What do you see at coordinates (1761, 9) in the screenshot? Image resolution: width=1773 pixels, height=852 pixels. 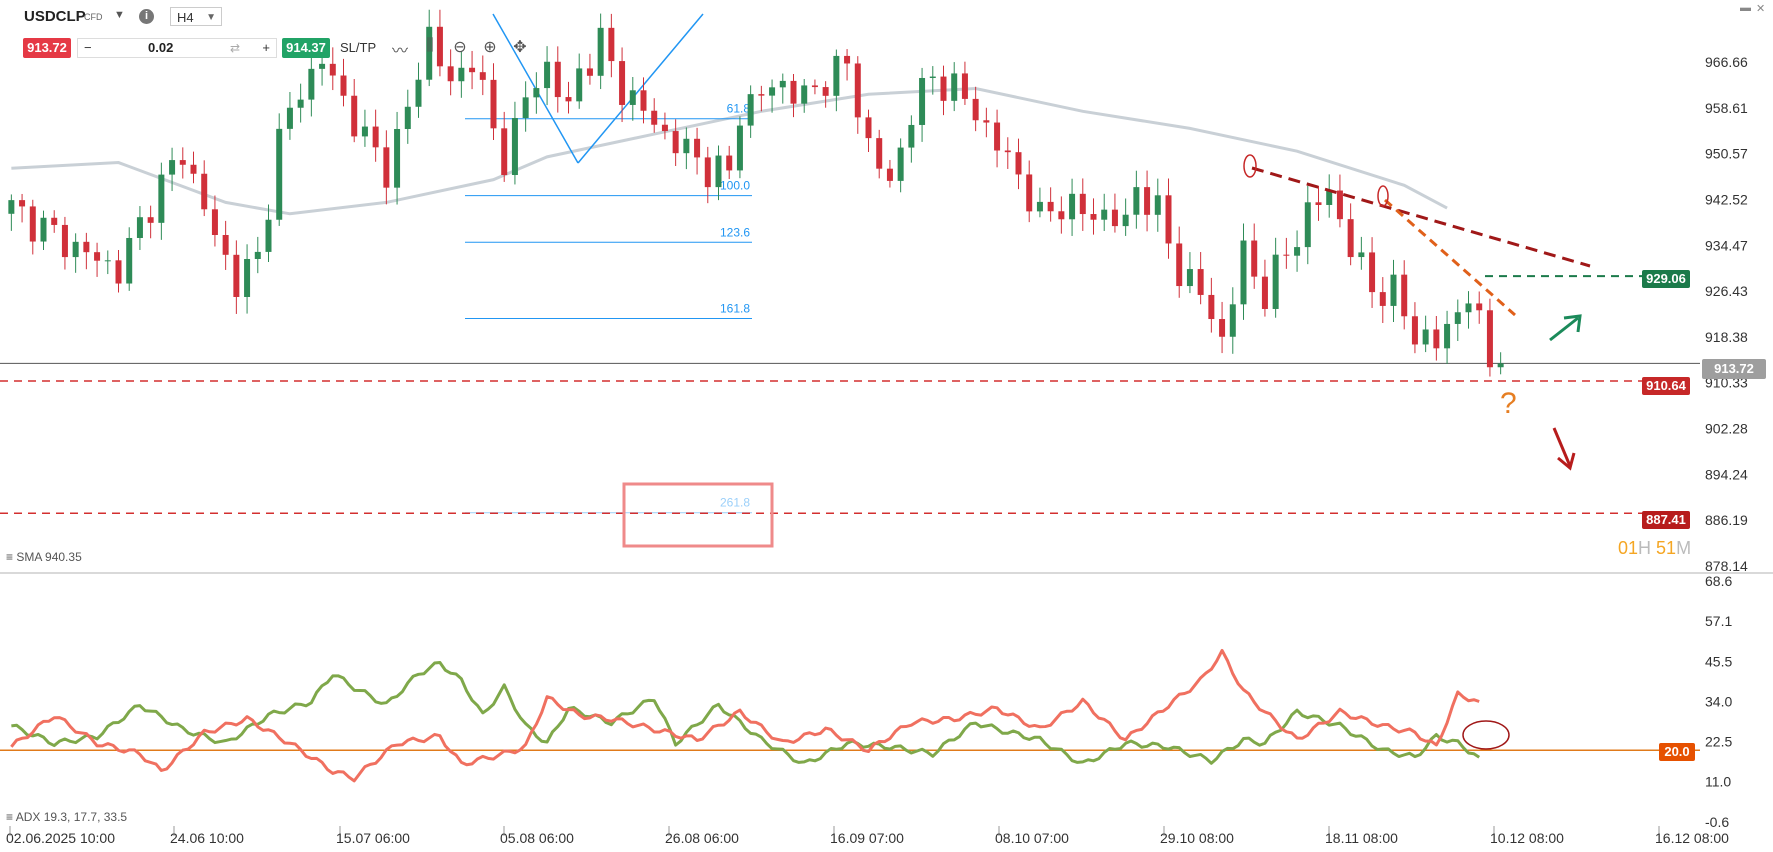 I see `close-icon: ✕` at bounding box center [1761, 9].